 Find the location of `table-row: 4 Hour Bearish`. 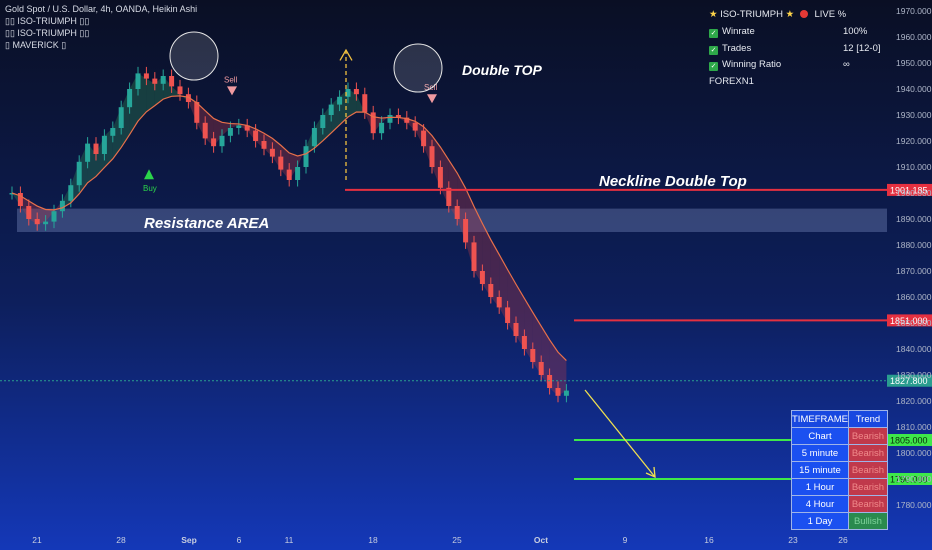

table-row: 4 Hour Bearish is located at coordinates (839, 504).